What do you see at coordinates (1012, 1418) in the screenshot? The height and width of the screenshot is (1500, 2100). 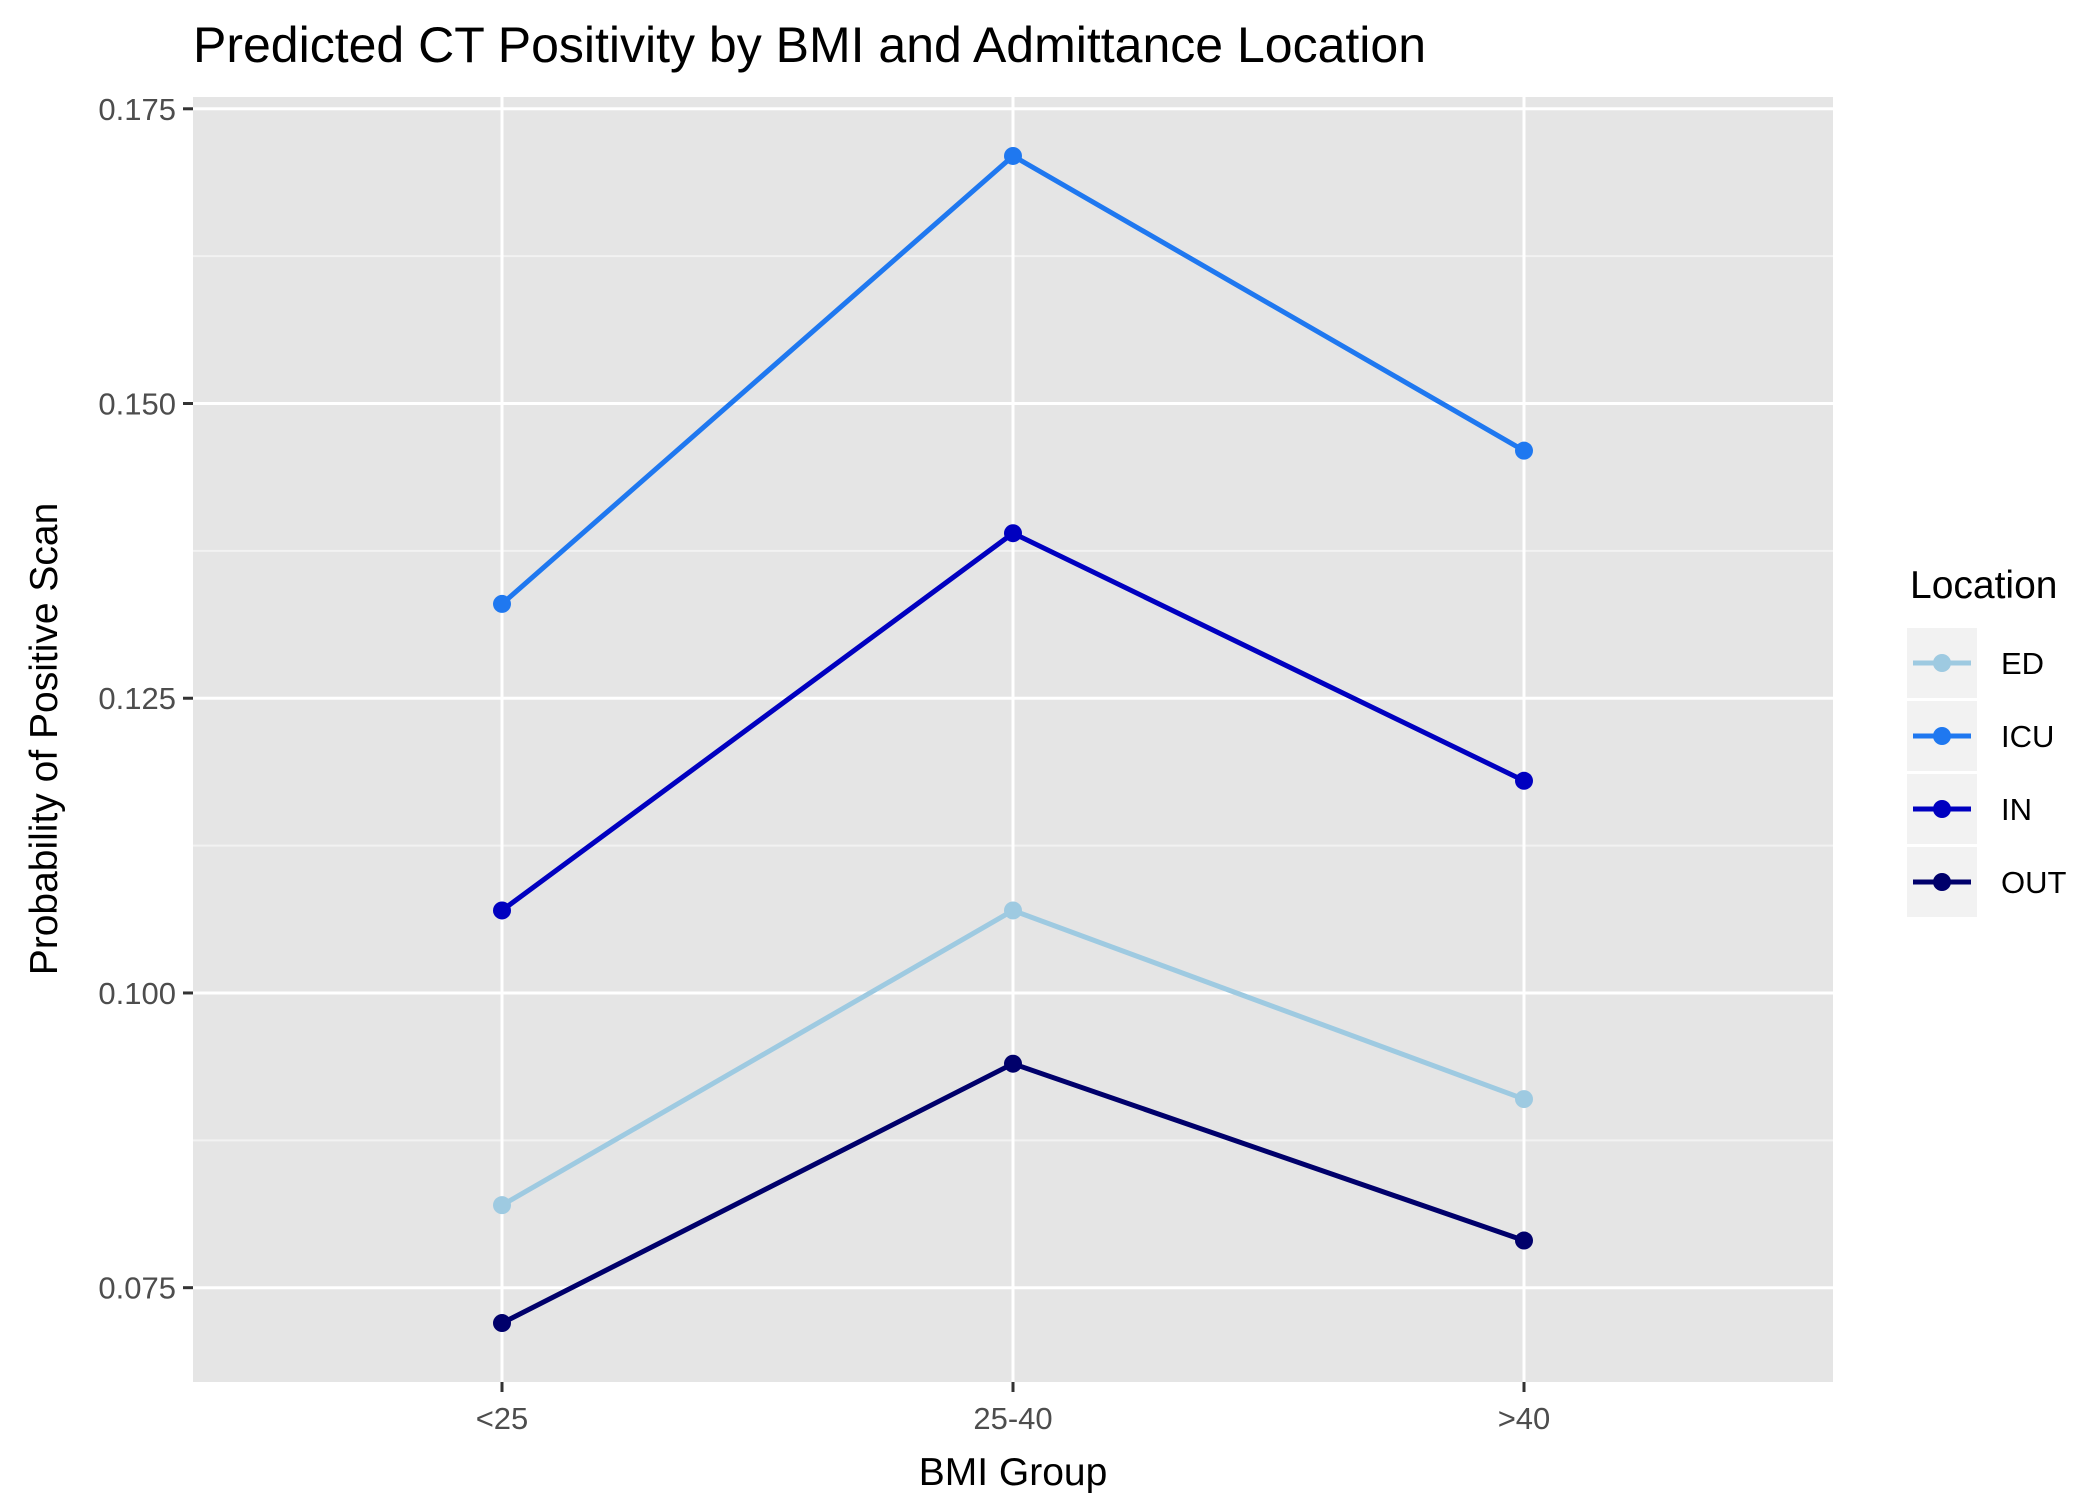 I see `x-tick-label: 25-40` at bounding box center [1012, 1418].